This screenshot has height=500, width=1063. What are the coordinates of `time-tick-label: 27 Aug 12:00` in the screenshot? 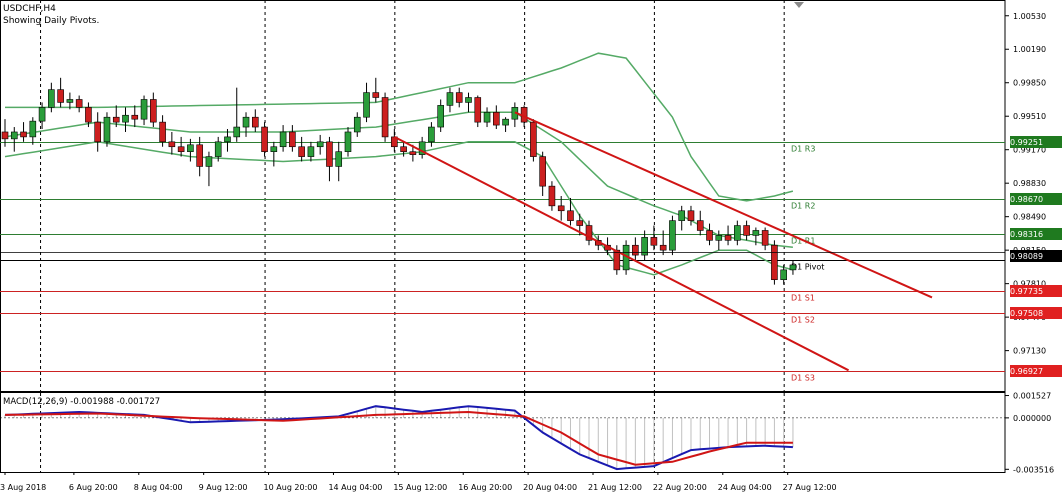 It's located at (810, 487).